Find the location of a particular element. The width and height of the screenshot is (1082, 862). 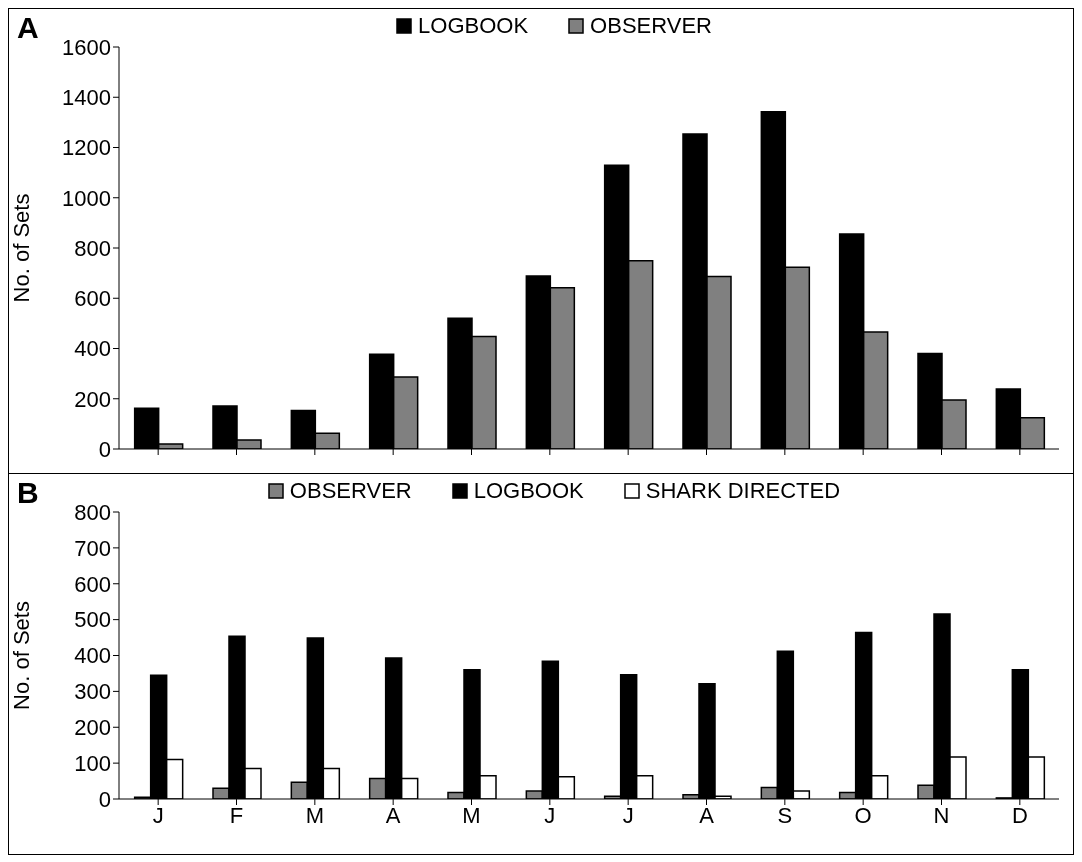

y-tick-label: 700 is located at coordinates (92, 548).